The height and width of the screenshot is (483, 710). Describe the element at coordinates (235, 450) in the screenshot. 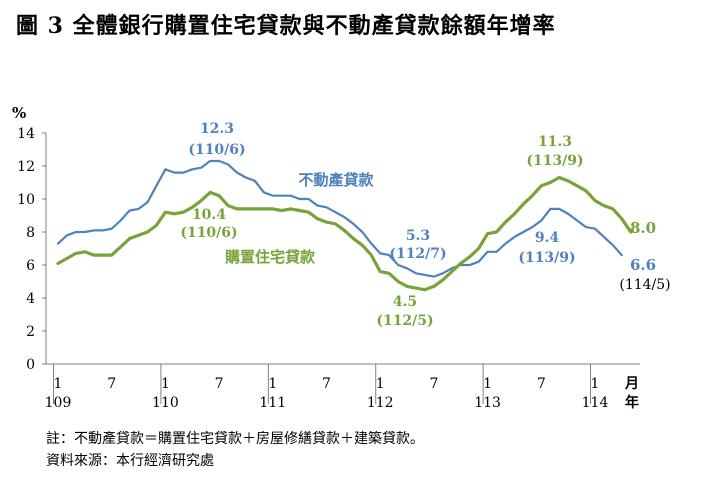

I see `footnotes: 註：不動產貸款＝購置住宅貸款＋房屋修繕貸款＋建築貸款。 資料來源：本行經濟研究處` at that location.